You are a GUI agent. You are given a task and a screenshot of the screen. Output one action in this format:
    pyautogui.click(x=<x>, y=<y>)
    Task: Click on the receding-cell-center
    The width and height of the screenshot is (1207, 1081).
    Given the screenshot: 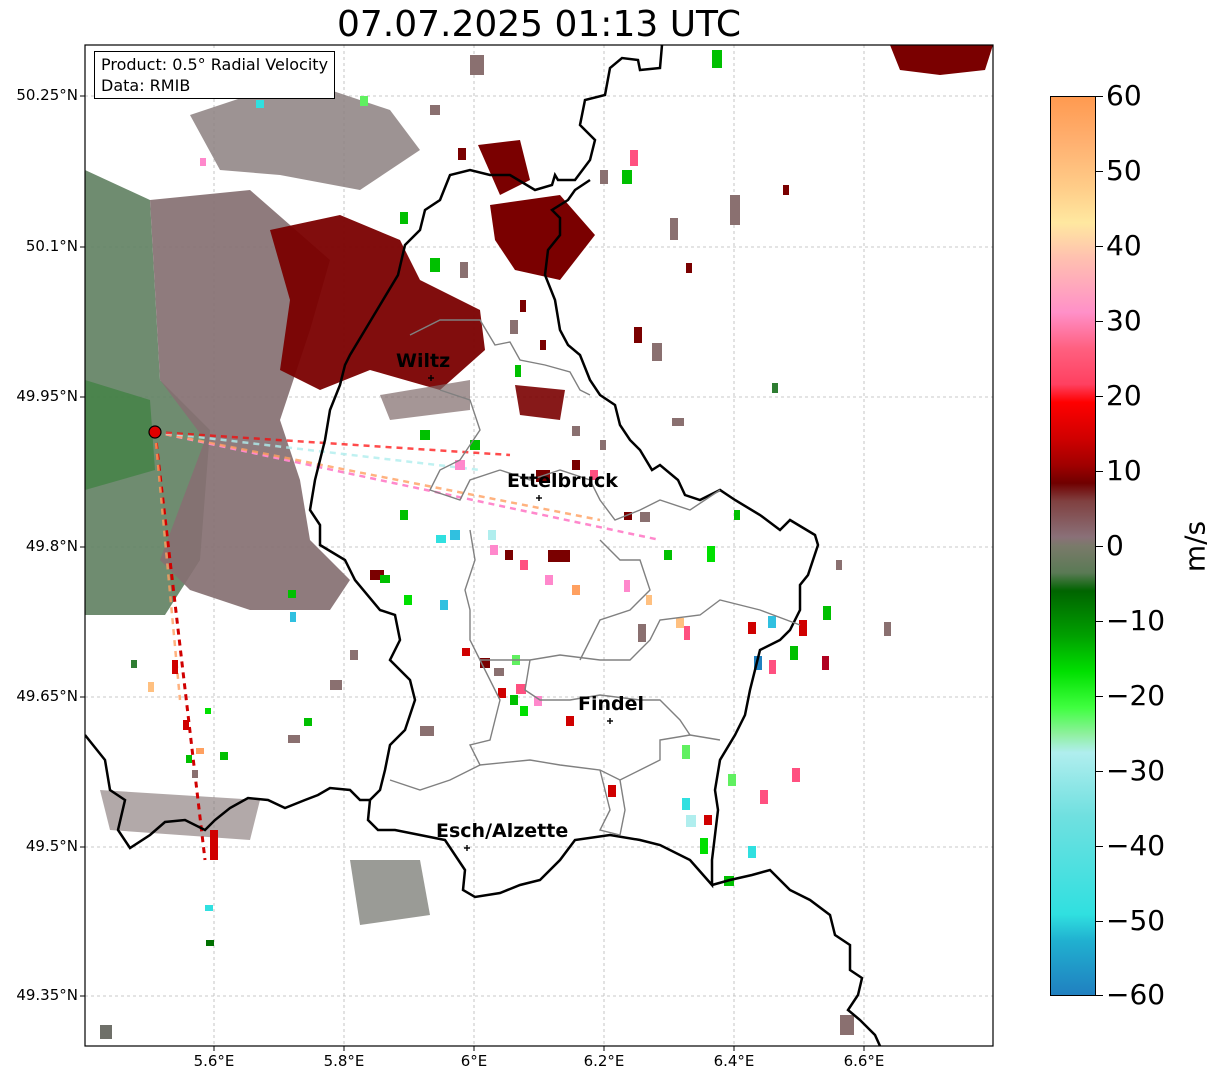 What is the action you would take?
    pyautogui.click(x=540, y=402)
    